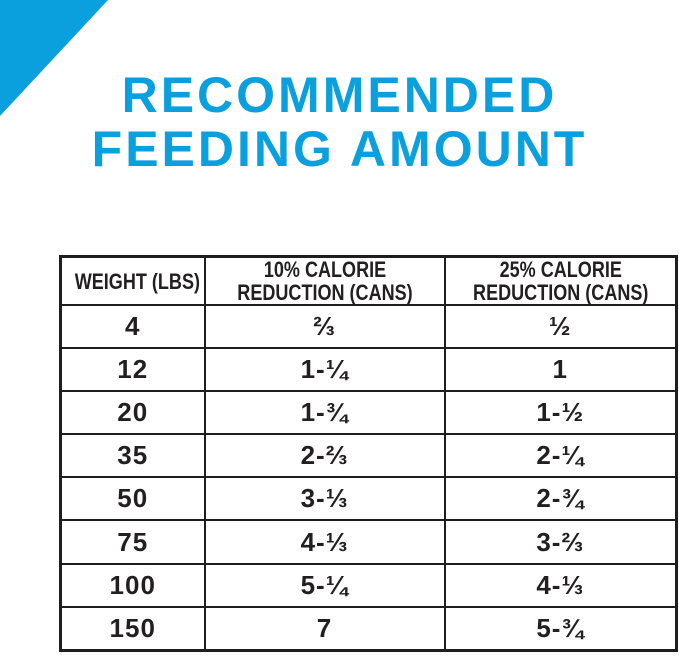 The width and height of the screenshot is (679, 657). Describe the element at coordinates (132, 370) in the screenshot. I see `weight-cell: 12` at that location.